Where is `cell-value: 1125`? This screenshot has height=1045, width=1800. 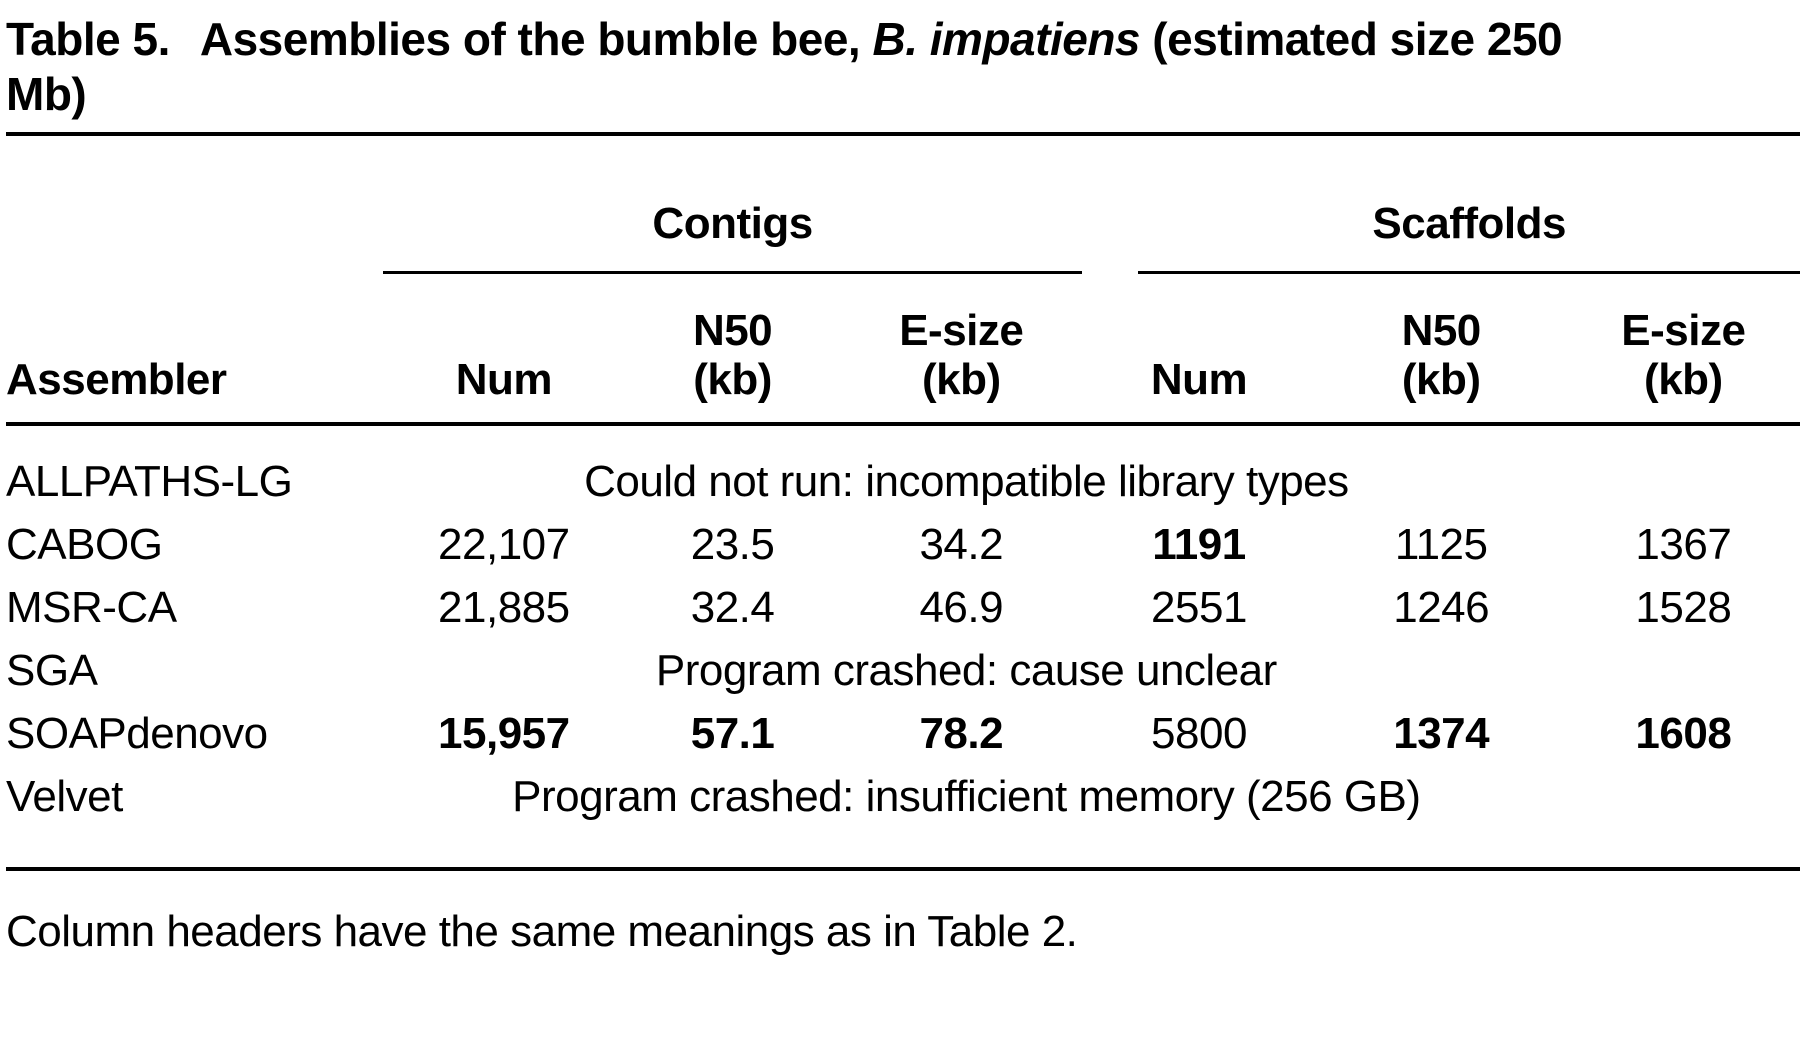
cell-value: 1125 is located at coordinates (1441, 545).